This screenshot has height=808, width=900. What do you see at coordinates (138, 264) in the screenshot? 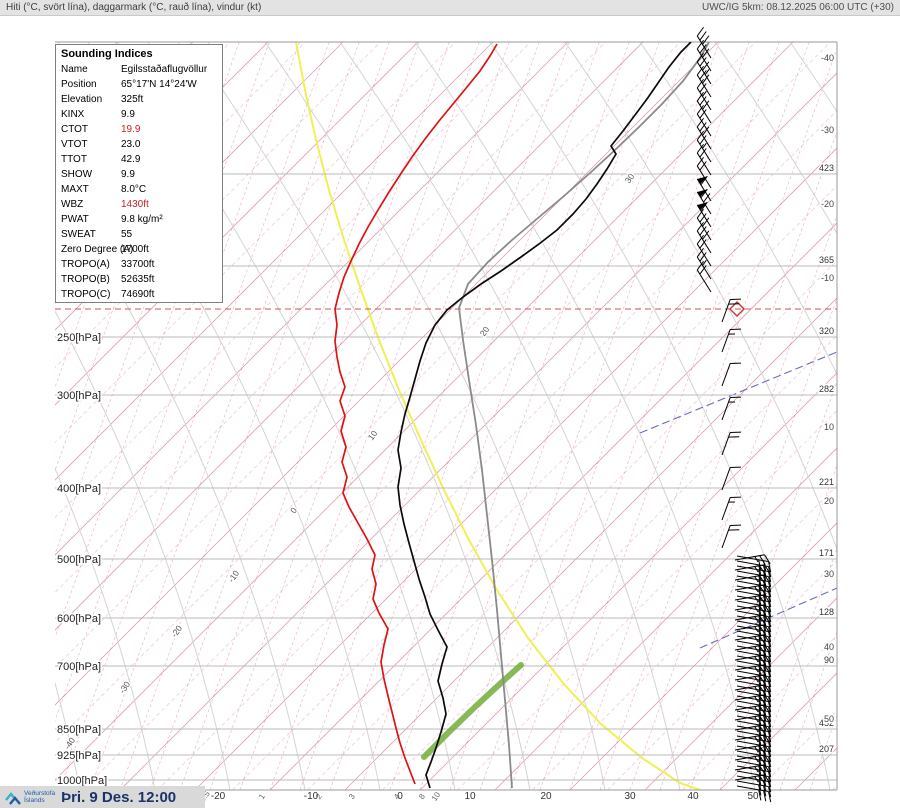
I see `index-value: 33700ft` at bounding box center [138, 264].